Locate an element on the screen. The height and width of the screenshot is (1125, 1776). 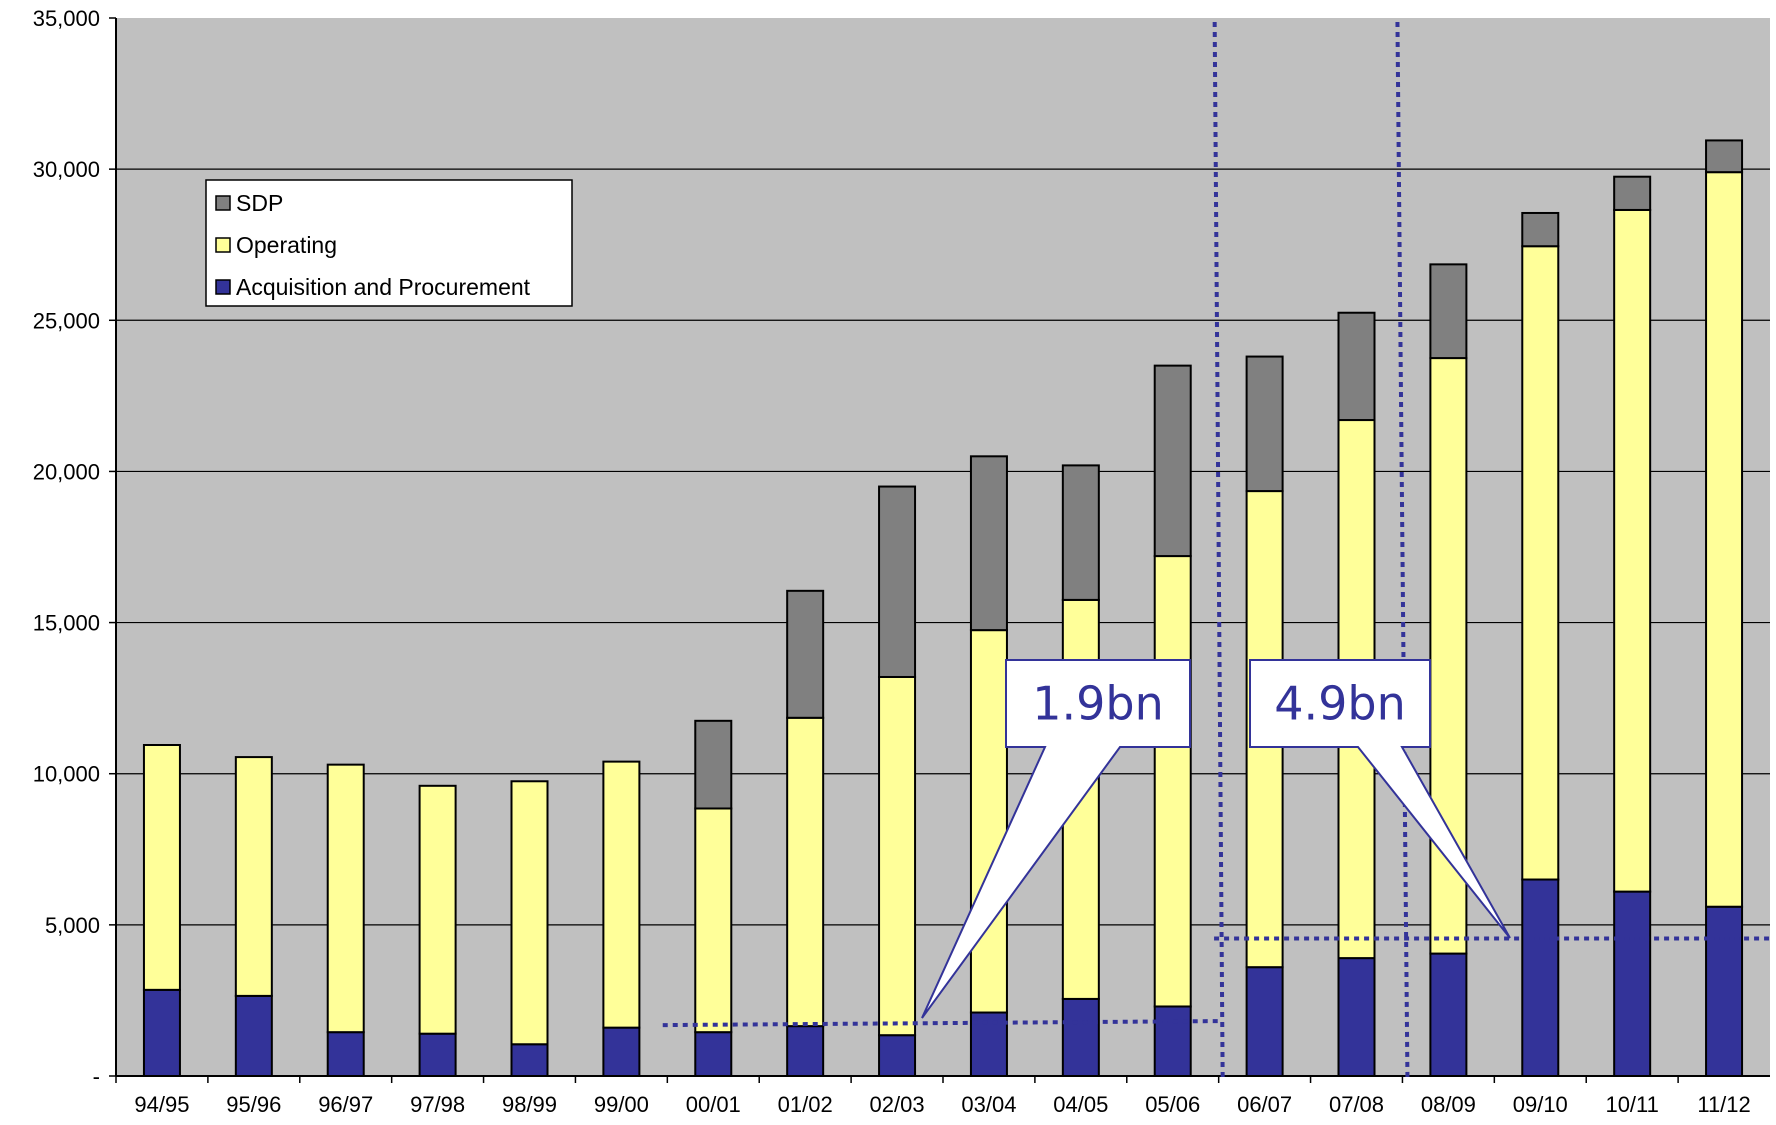
legend: SDP Operating Acquisition and Procurement is located at coordinates (389, 243).